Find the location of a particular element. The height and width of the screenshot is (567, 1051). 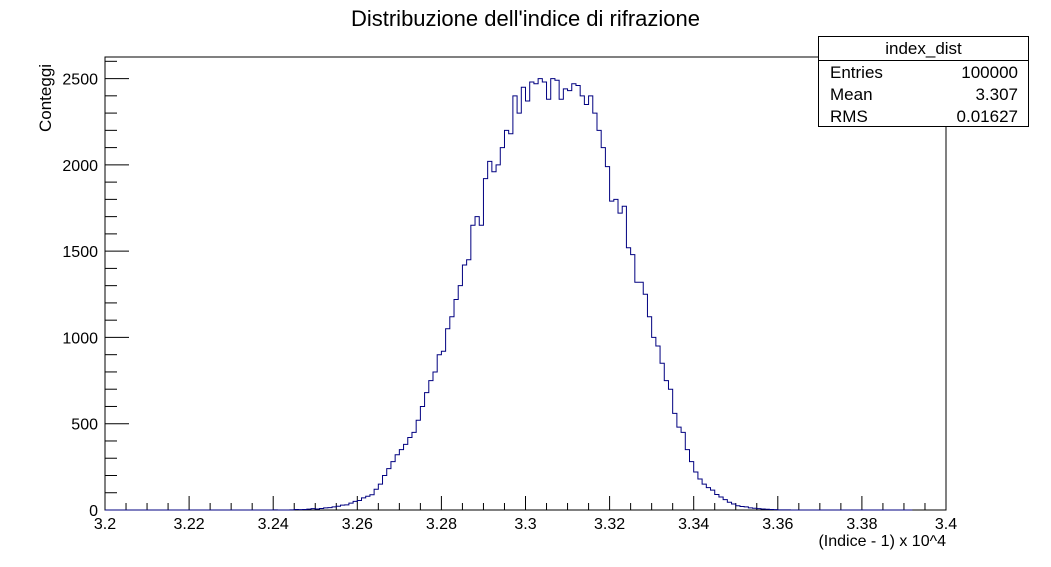

x-tick-label: 3.22 is located at coordinates (189, 524).